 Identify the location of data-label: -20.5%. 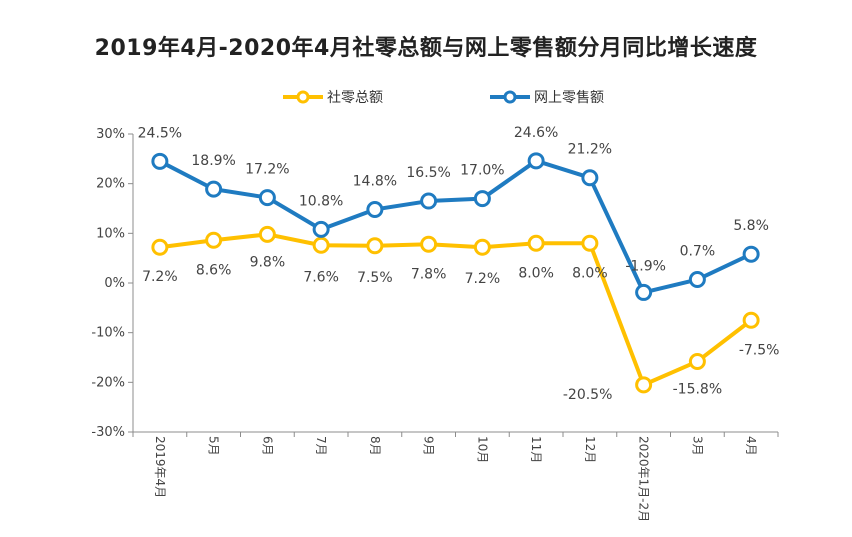
(588, 395).